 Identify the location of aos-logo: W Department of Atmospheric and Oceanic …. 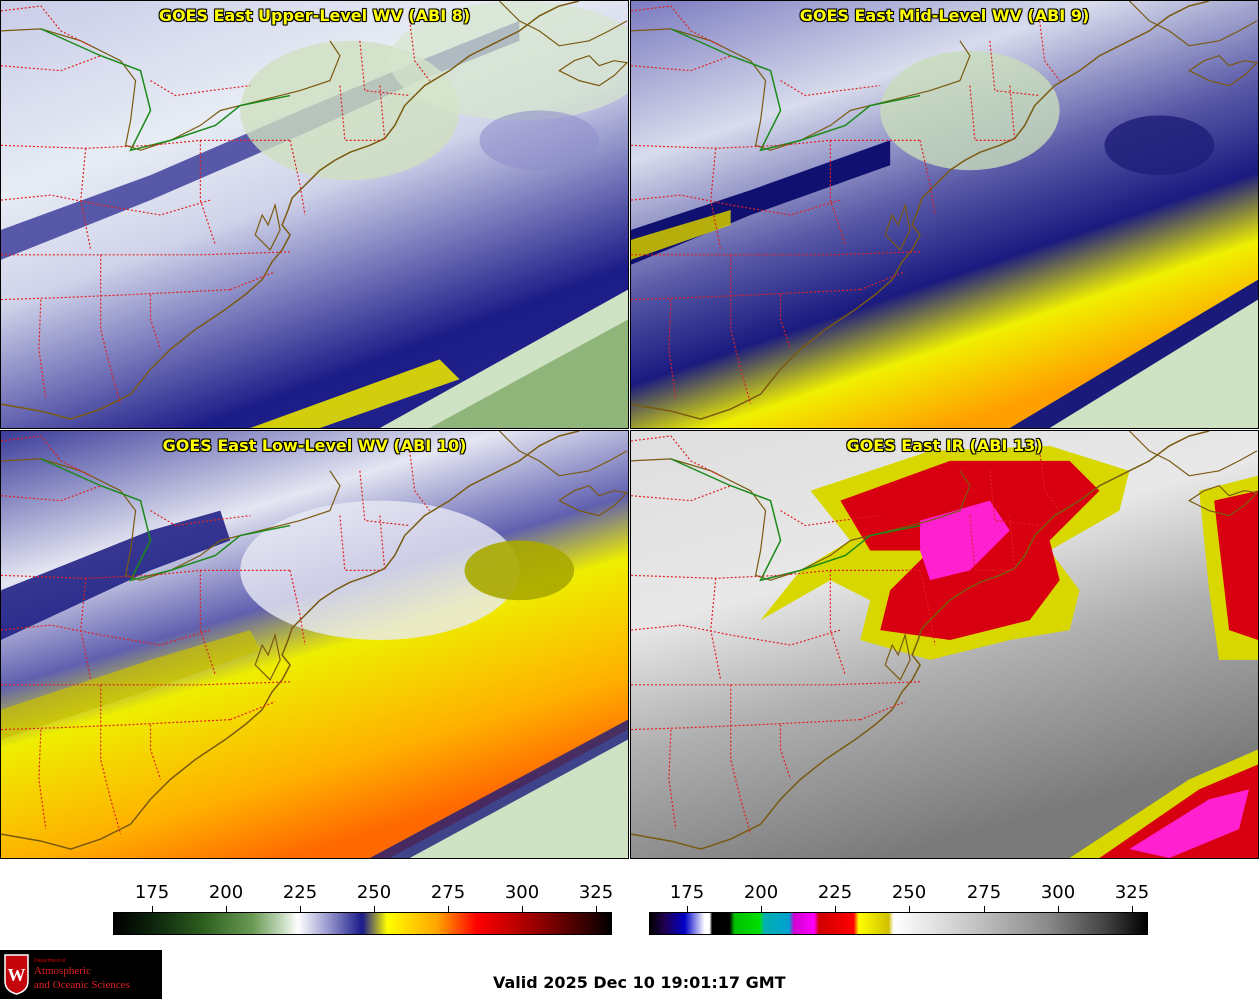
(81, 974).